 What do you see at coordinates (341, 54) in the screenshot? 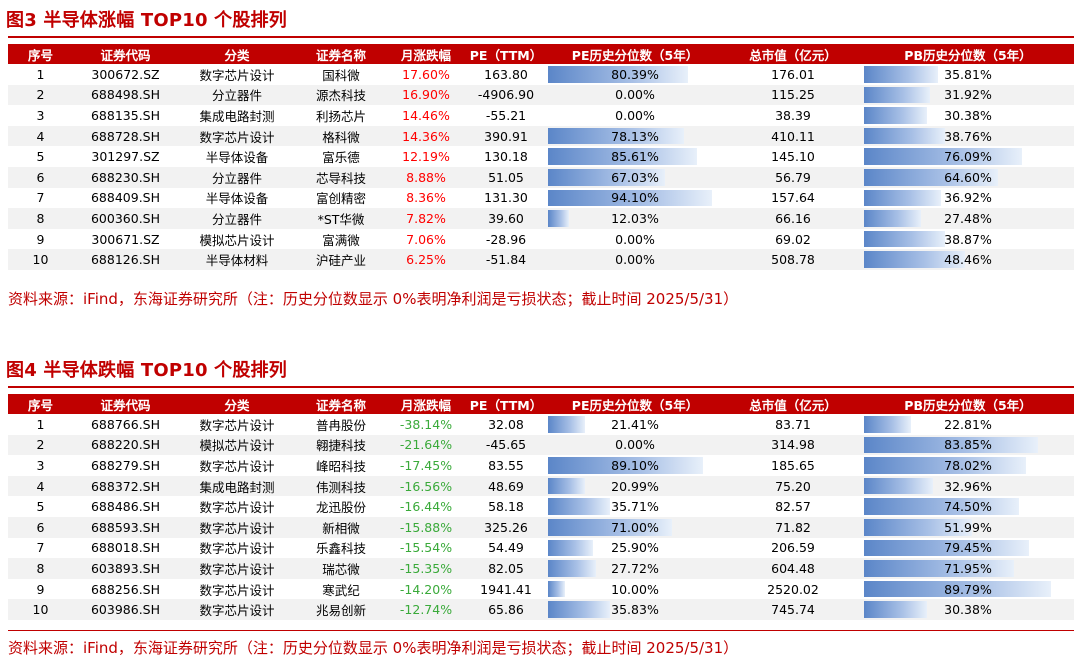
I see `column-header: 证券名称` at bounding box center [341, 54].